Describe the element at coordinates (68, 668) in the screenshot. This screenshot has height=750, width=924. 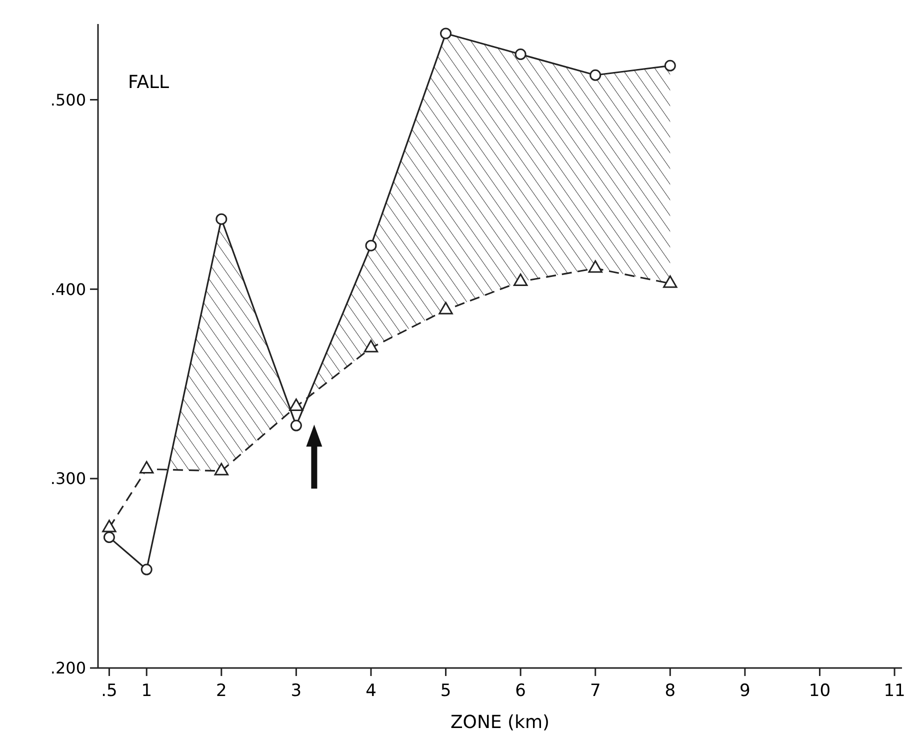
I see `y-tick-label: .200` at that location.